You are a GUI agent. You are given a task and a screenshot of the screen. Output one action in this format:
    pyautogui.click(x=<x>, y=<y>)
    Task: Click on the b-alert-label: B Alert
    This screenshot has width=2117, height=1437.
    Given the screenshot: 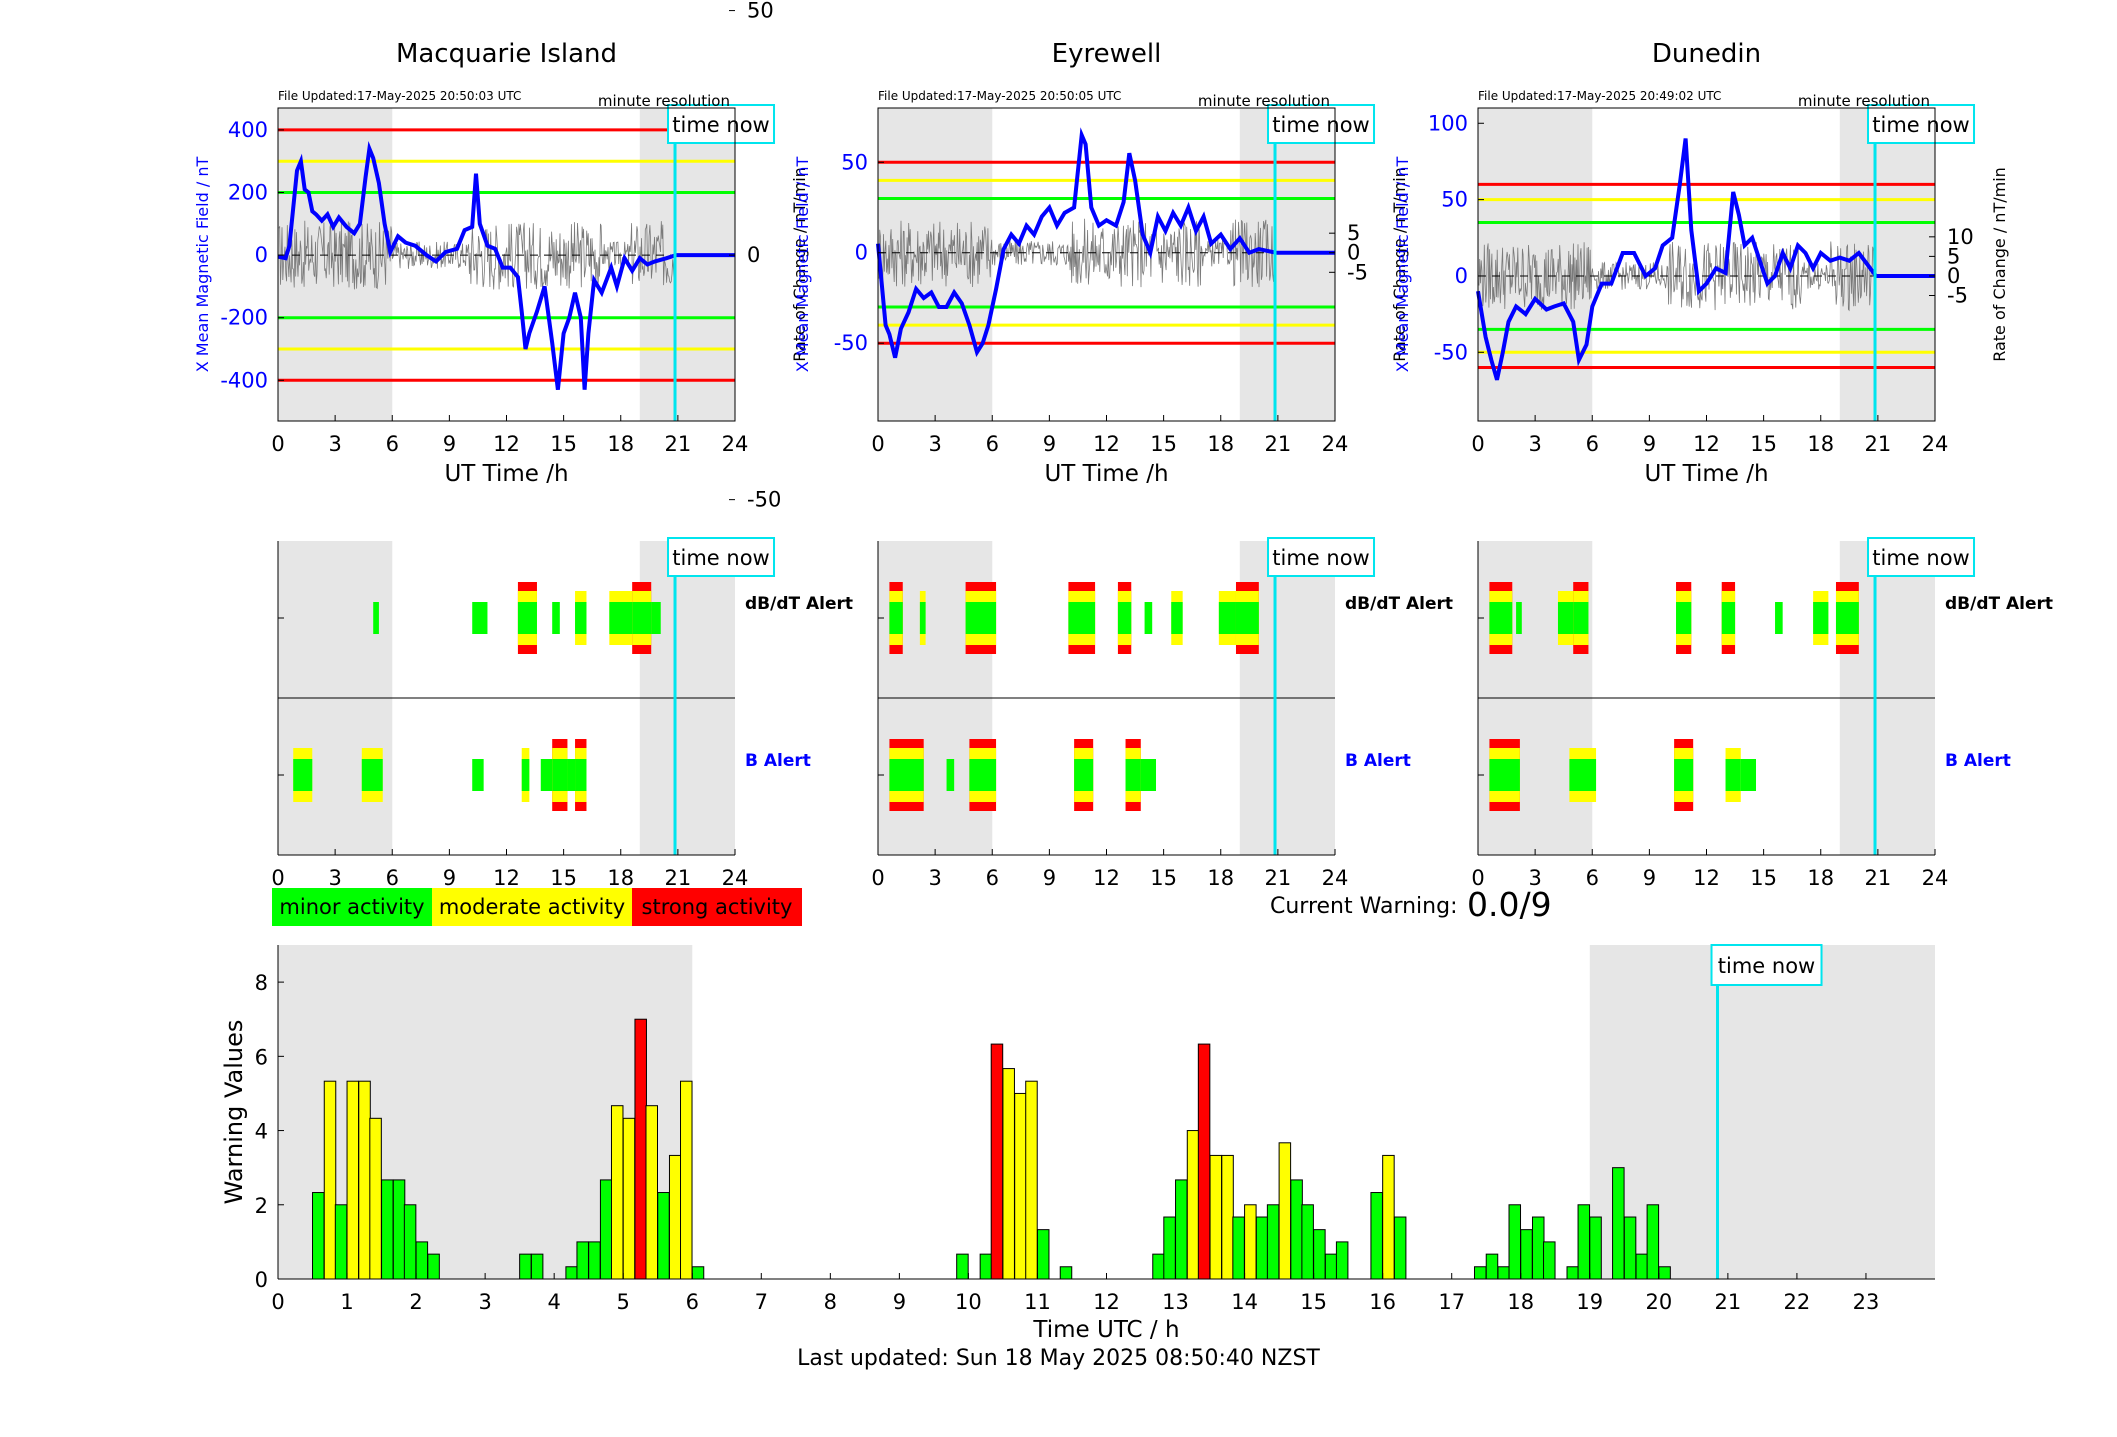 What is the action you would take?
    pyautogui.click(x=1378, y=761)
    